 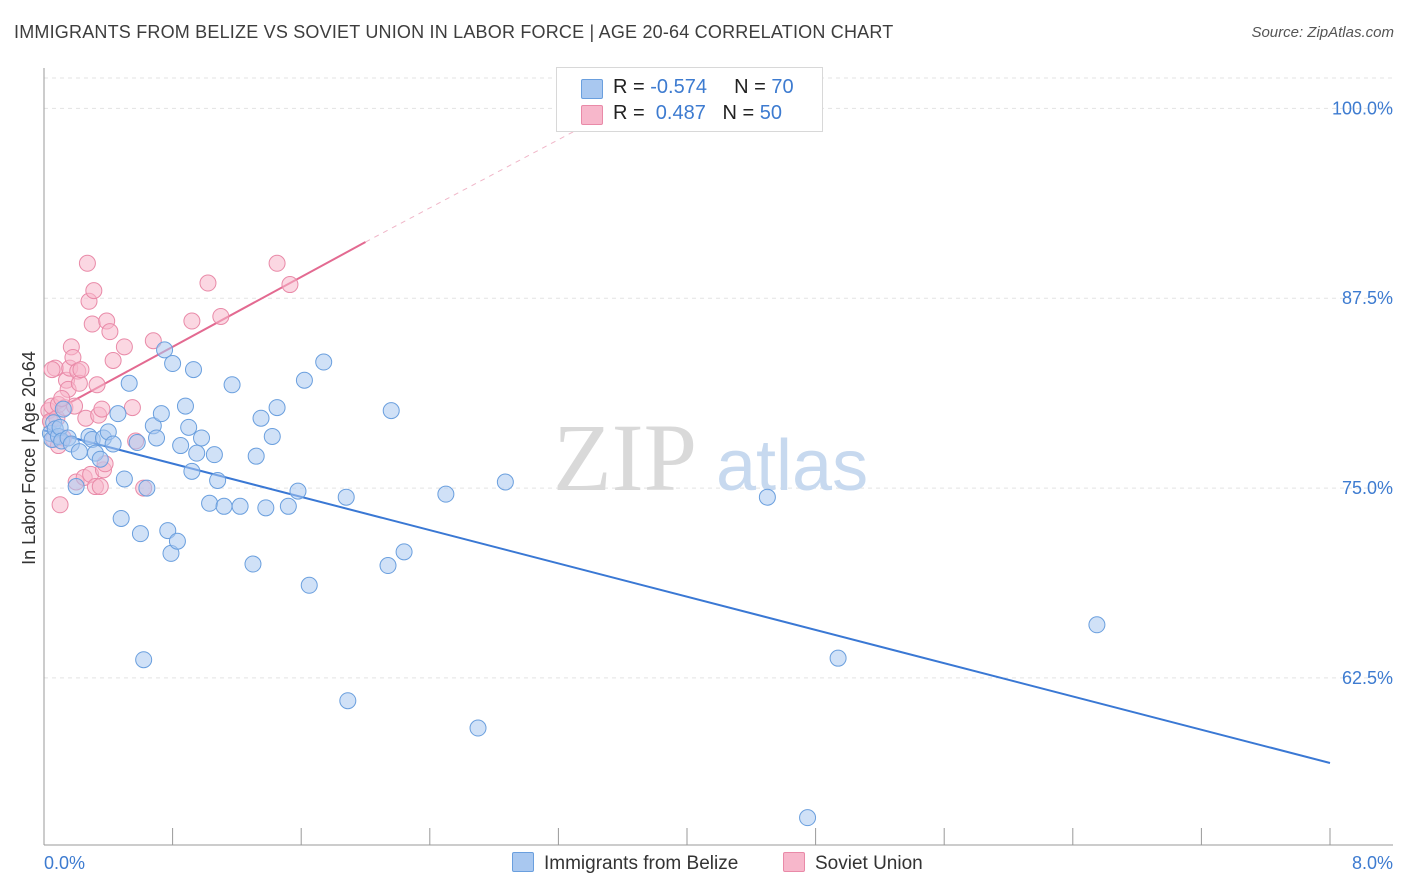 I want to click on legend-swatch-belize, so click(x=592, y=89).